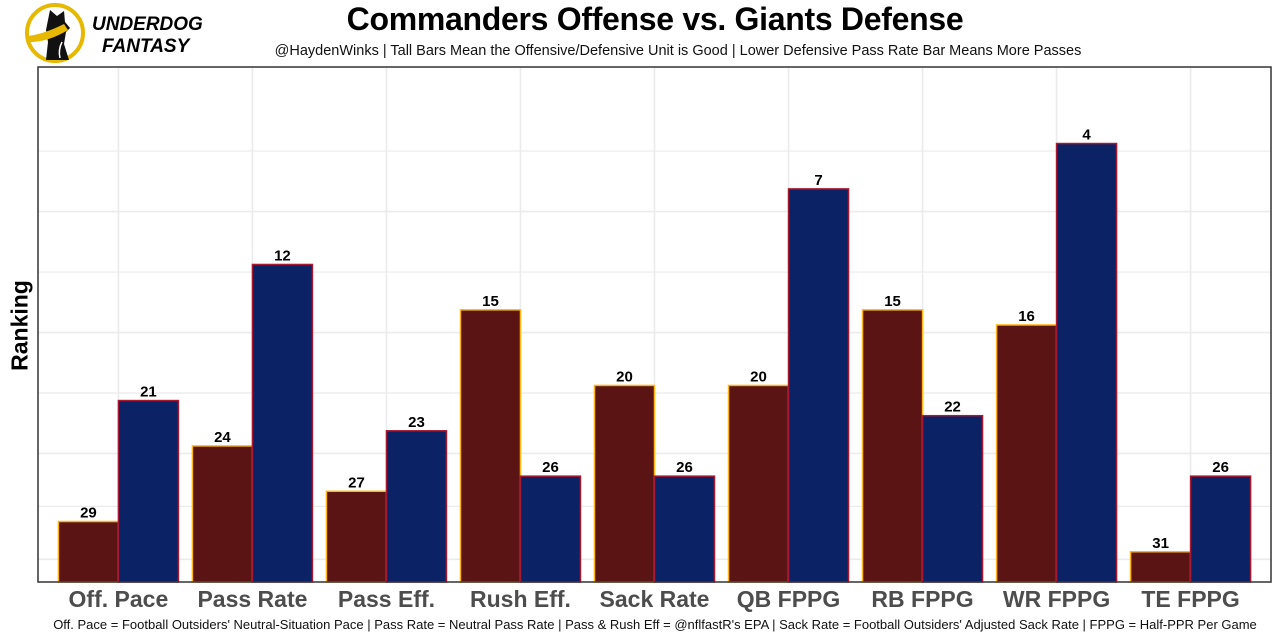  Describe the element at coordinates (1086, 135) in the screenshot. I see `data-label-defense: 4` at that location.